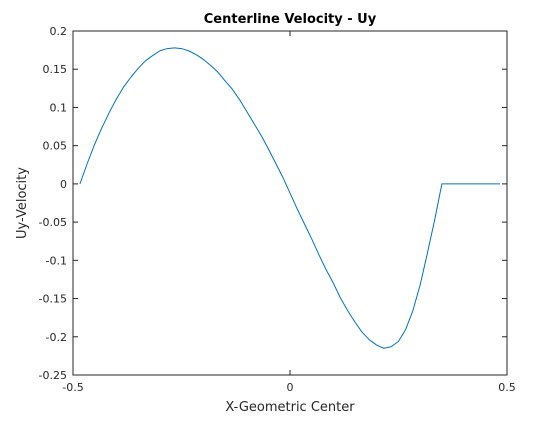  What do you see at coordinates (290, 19) in the screenshot?
I see `chart-title: Centerline Velocity - Uy` at bounding box center [290, 19].